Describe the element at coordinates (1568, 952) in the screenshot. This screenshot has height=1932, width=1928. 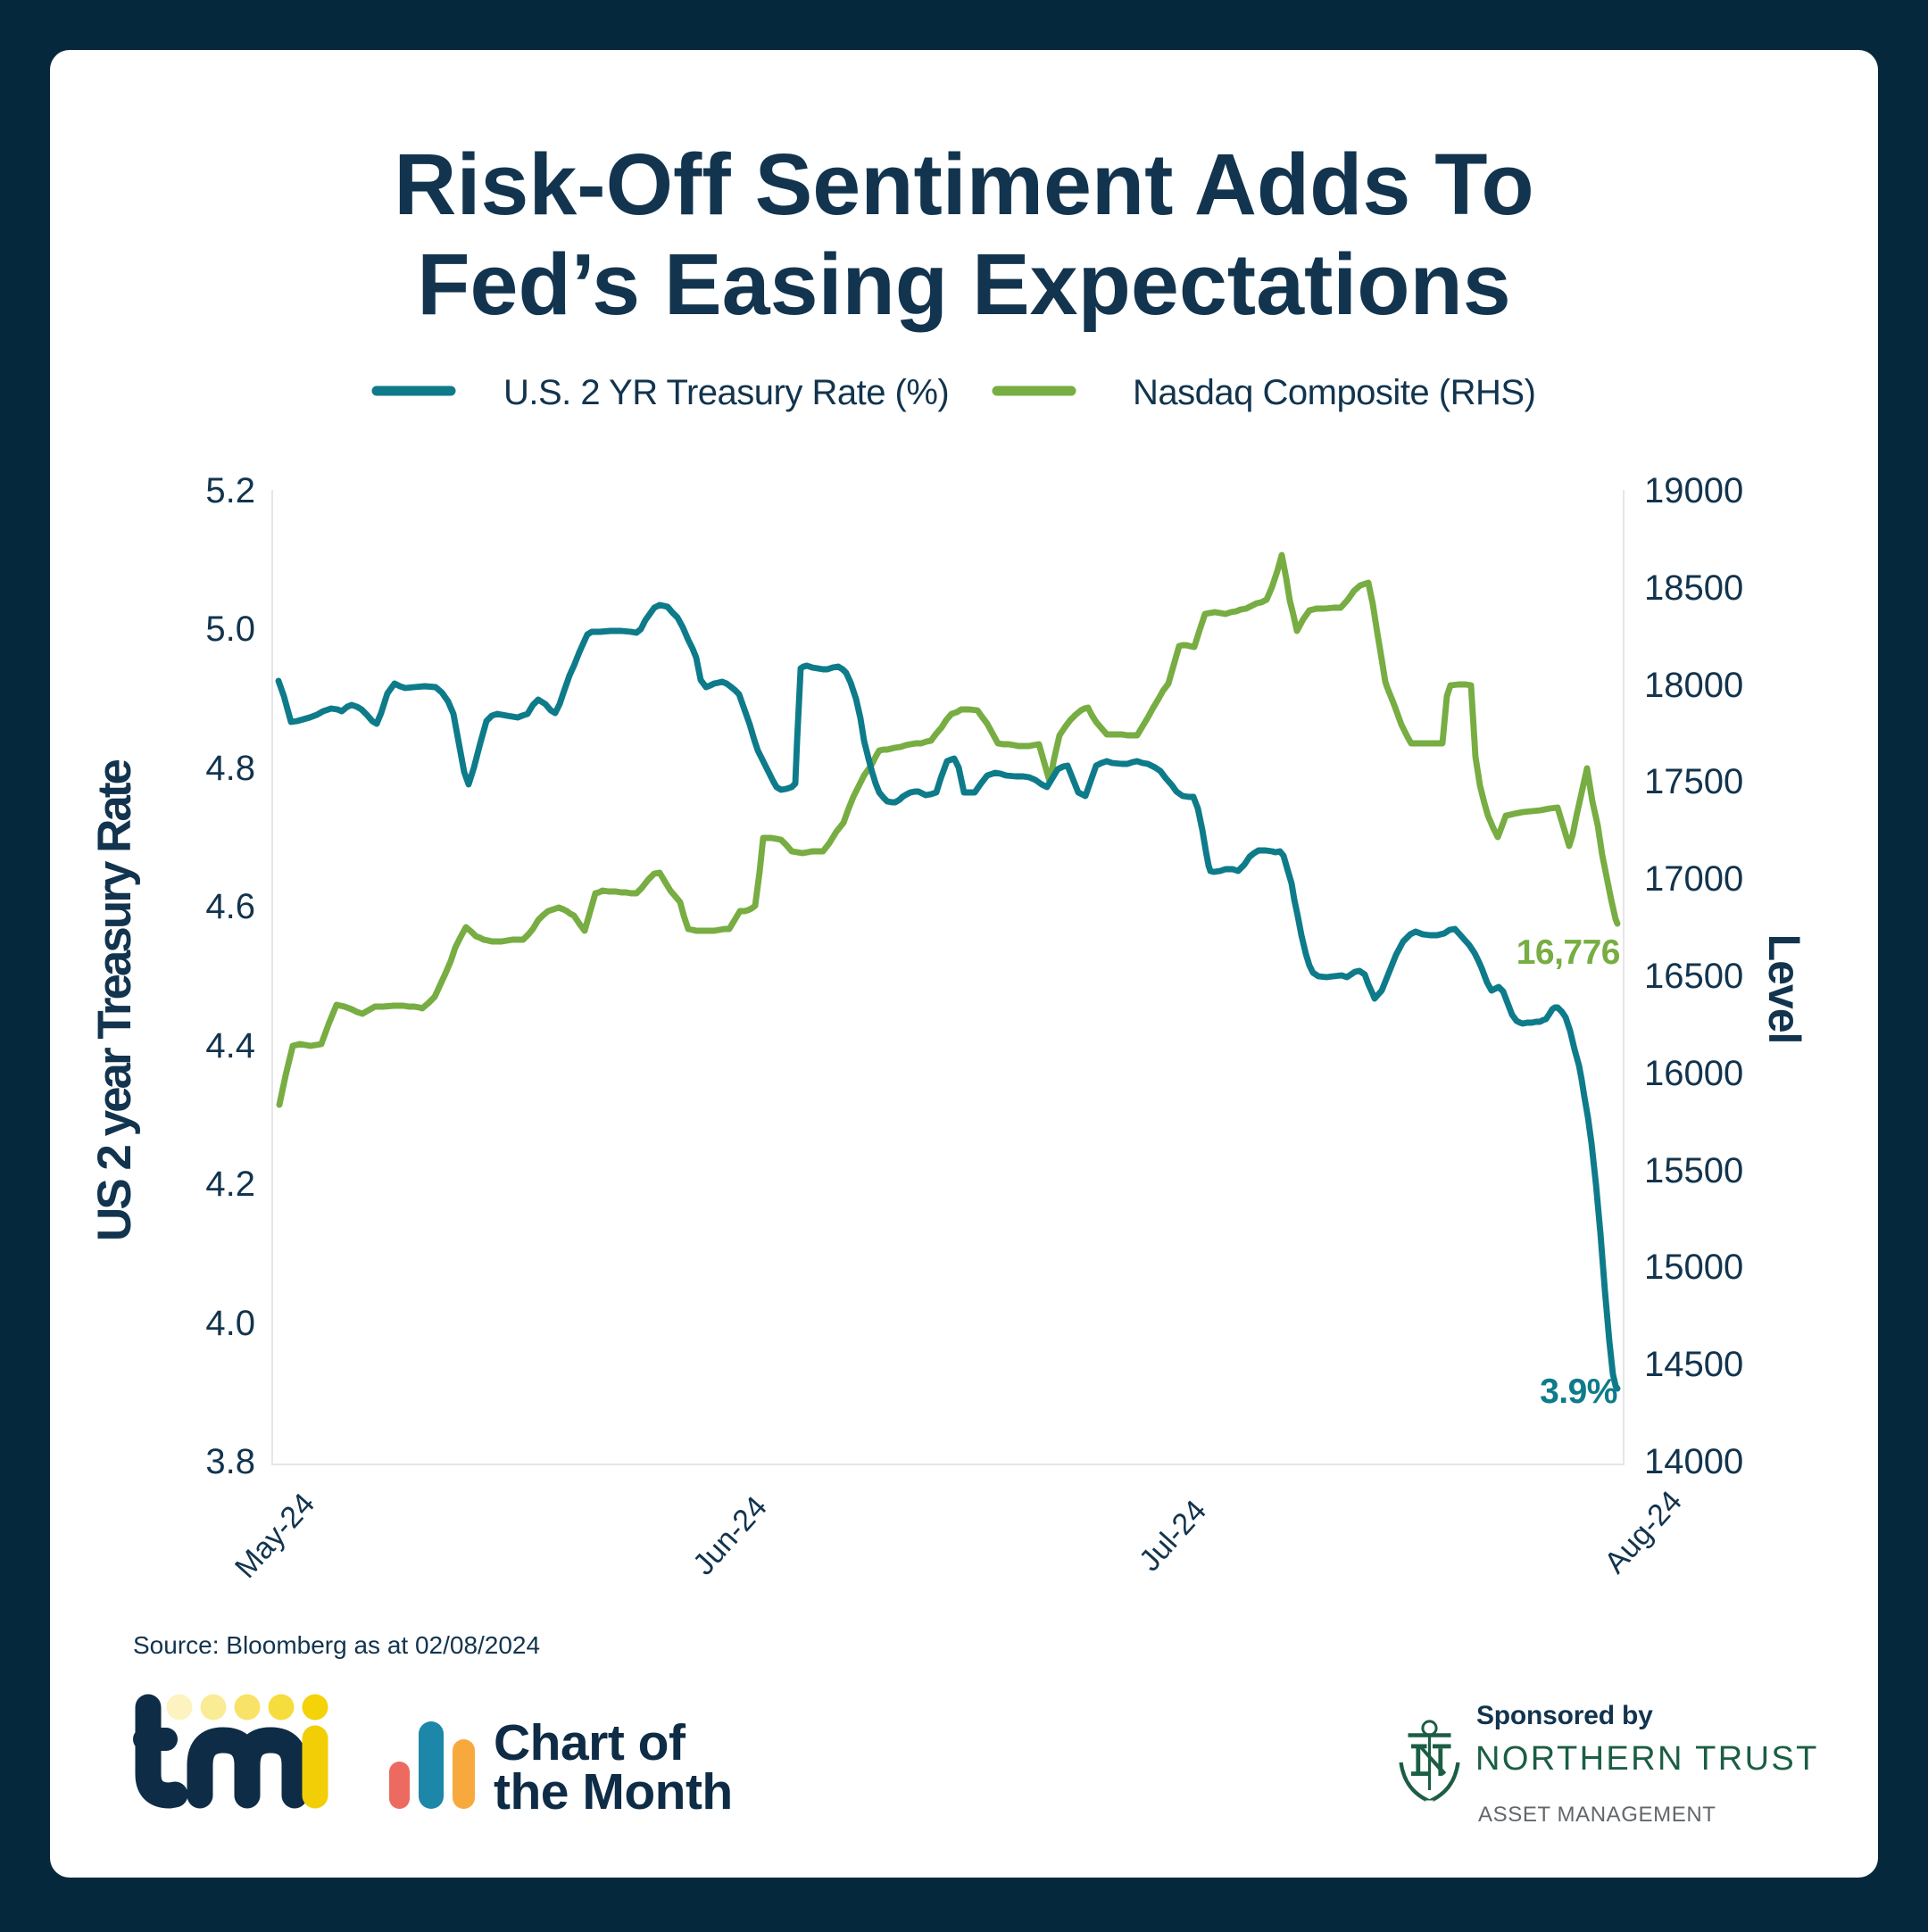
I see `svg-text: 16,776` at that location.